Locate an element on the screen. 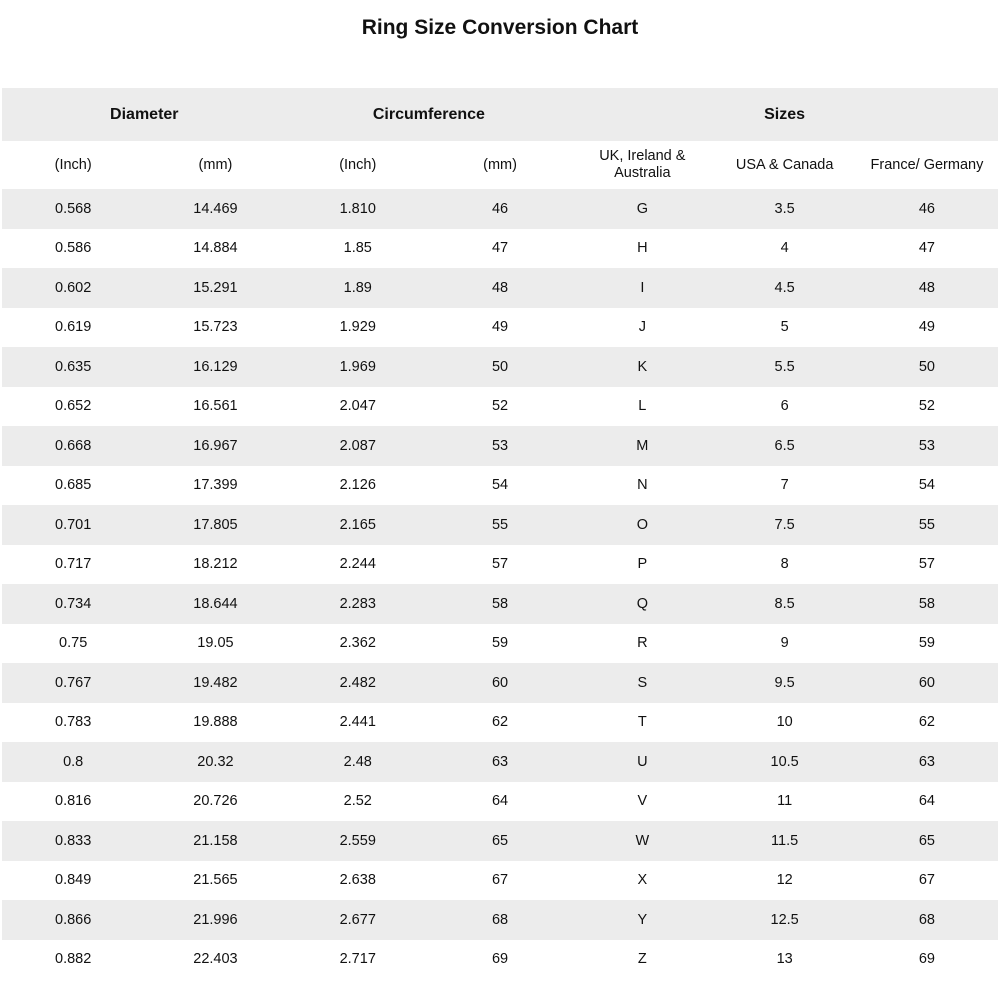 The width and height of the screenshot is (1000, 1000). table-cell: 22.403 is located at coordinates (215, 959).